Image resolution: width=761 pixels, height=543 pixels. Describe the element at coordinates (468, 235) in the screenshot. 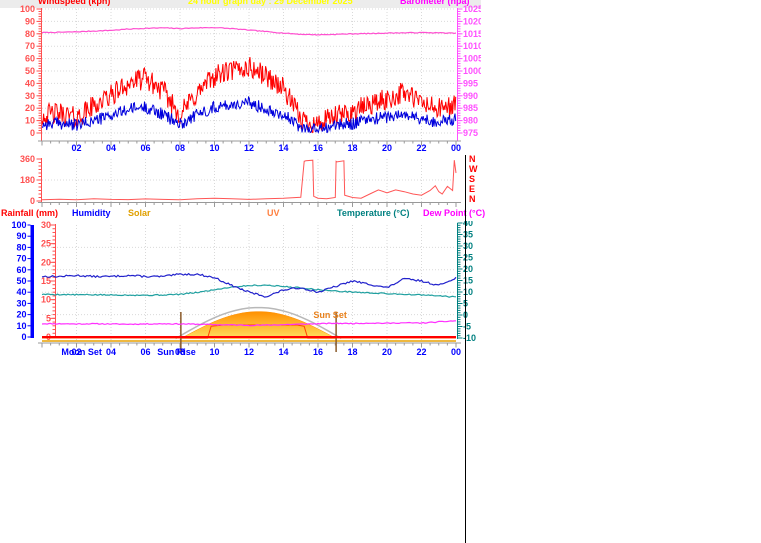

I see `tick-label: 35` at that location.